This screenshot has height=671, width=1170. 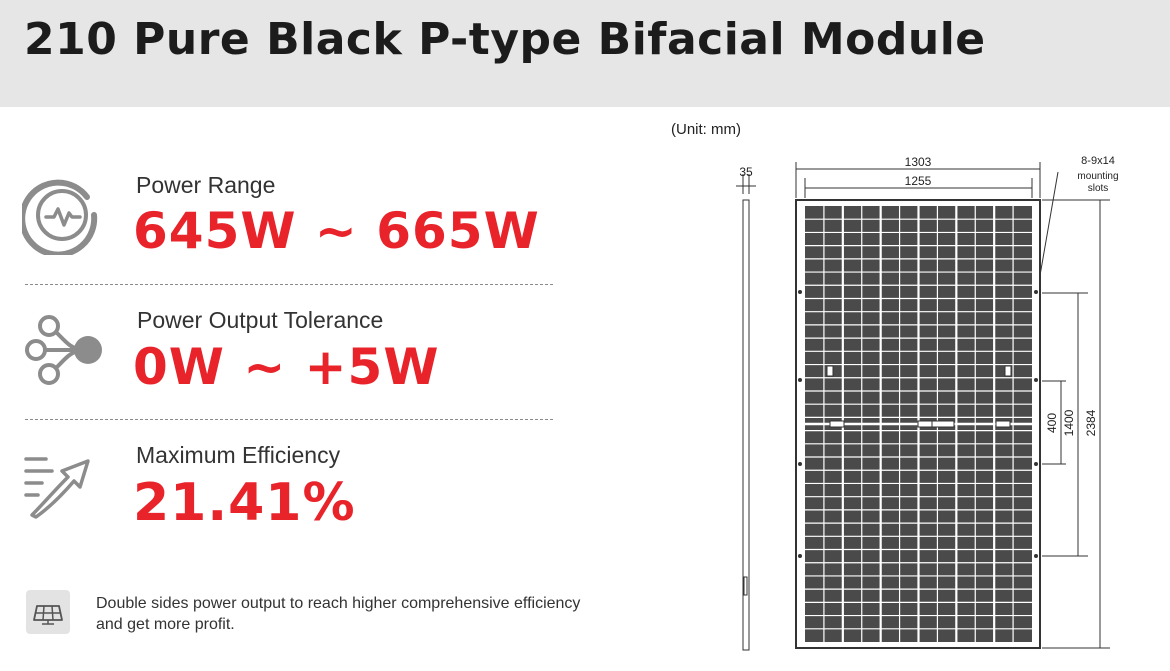 What do you see at coordinates (238, 455) in the screenshot?
I see `efficiency-label: Maximum Efficiency` at bounding box center [238, 455].